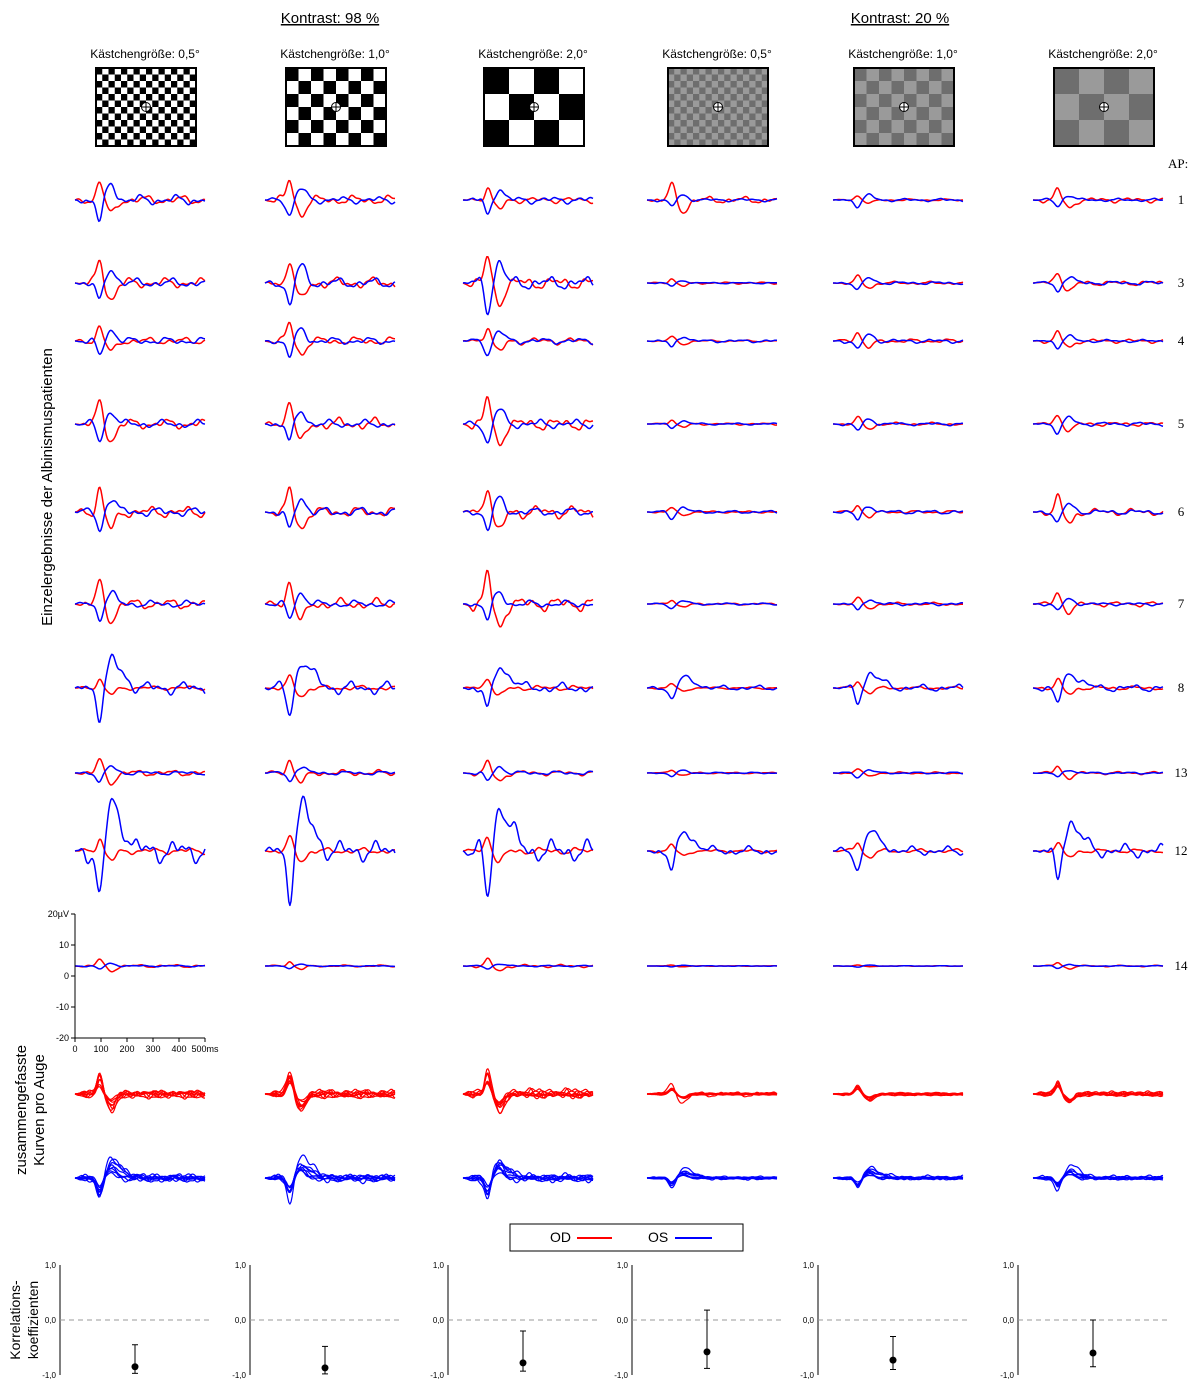  What do you see at coordinates (1181, 423) in the screenshot?
I see `patient-label: 5` at bounding box center [1181, 423].